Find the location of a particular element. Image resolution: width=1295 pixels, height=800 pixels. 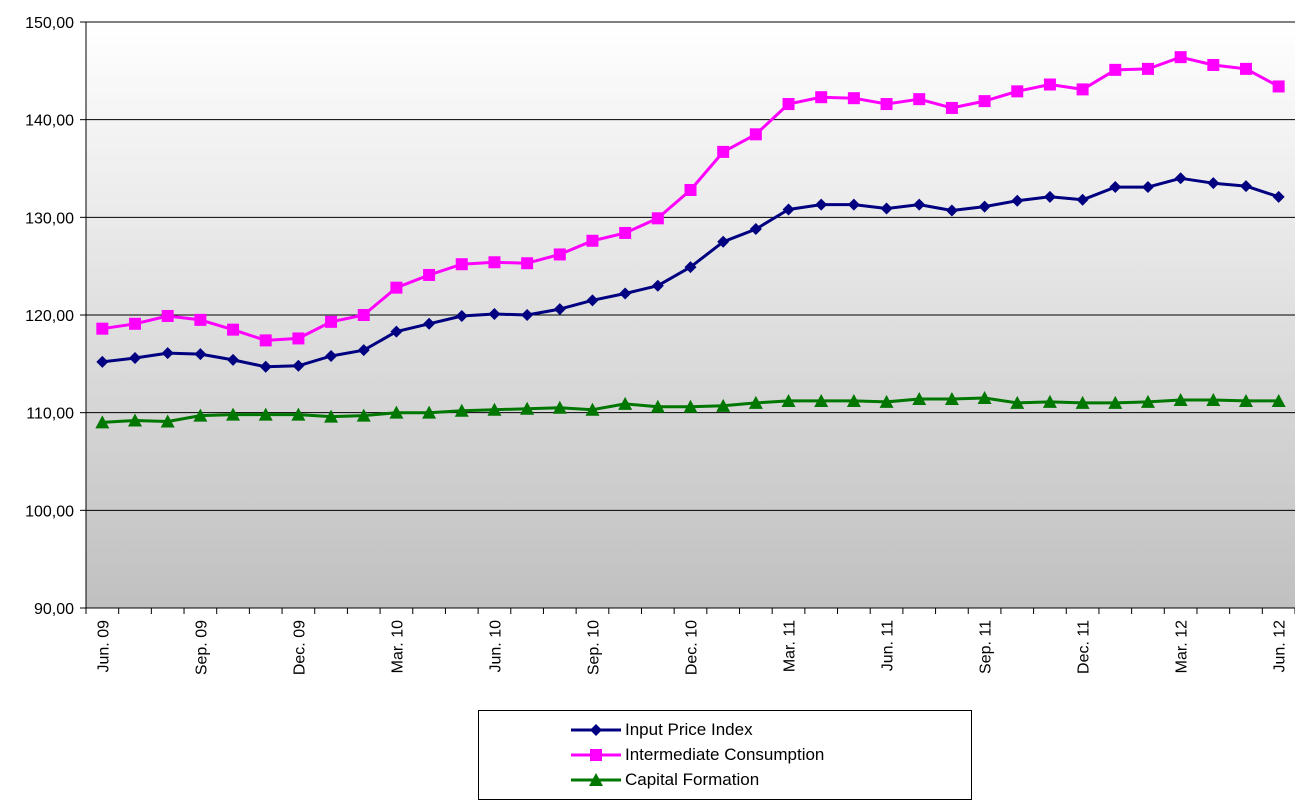

triangle-marker-icon is located at coordinates (596, 779).